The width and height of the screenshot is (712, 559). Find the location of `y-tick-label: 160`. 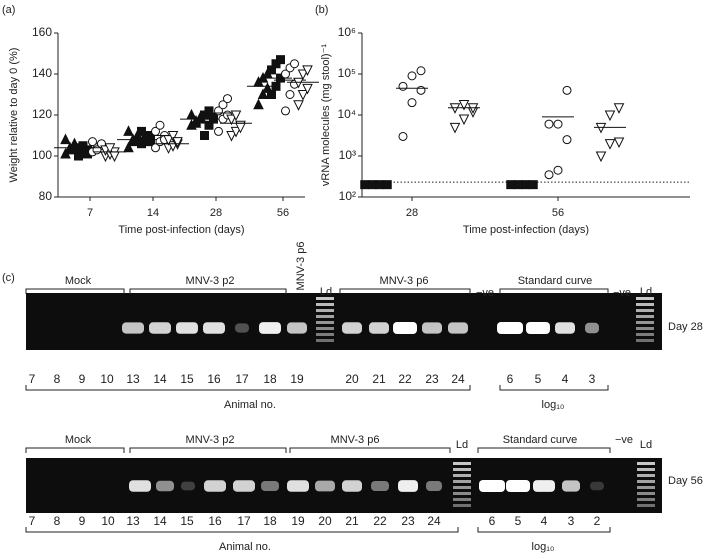

y-tick-label: 160 is located at coordinates (42, 32).